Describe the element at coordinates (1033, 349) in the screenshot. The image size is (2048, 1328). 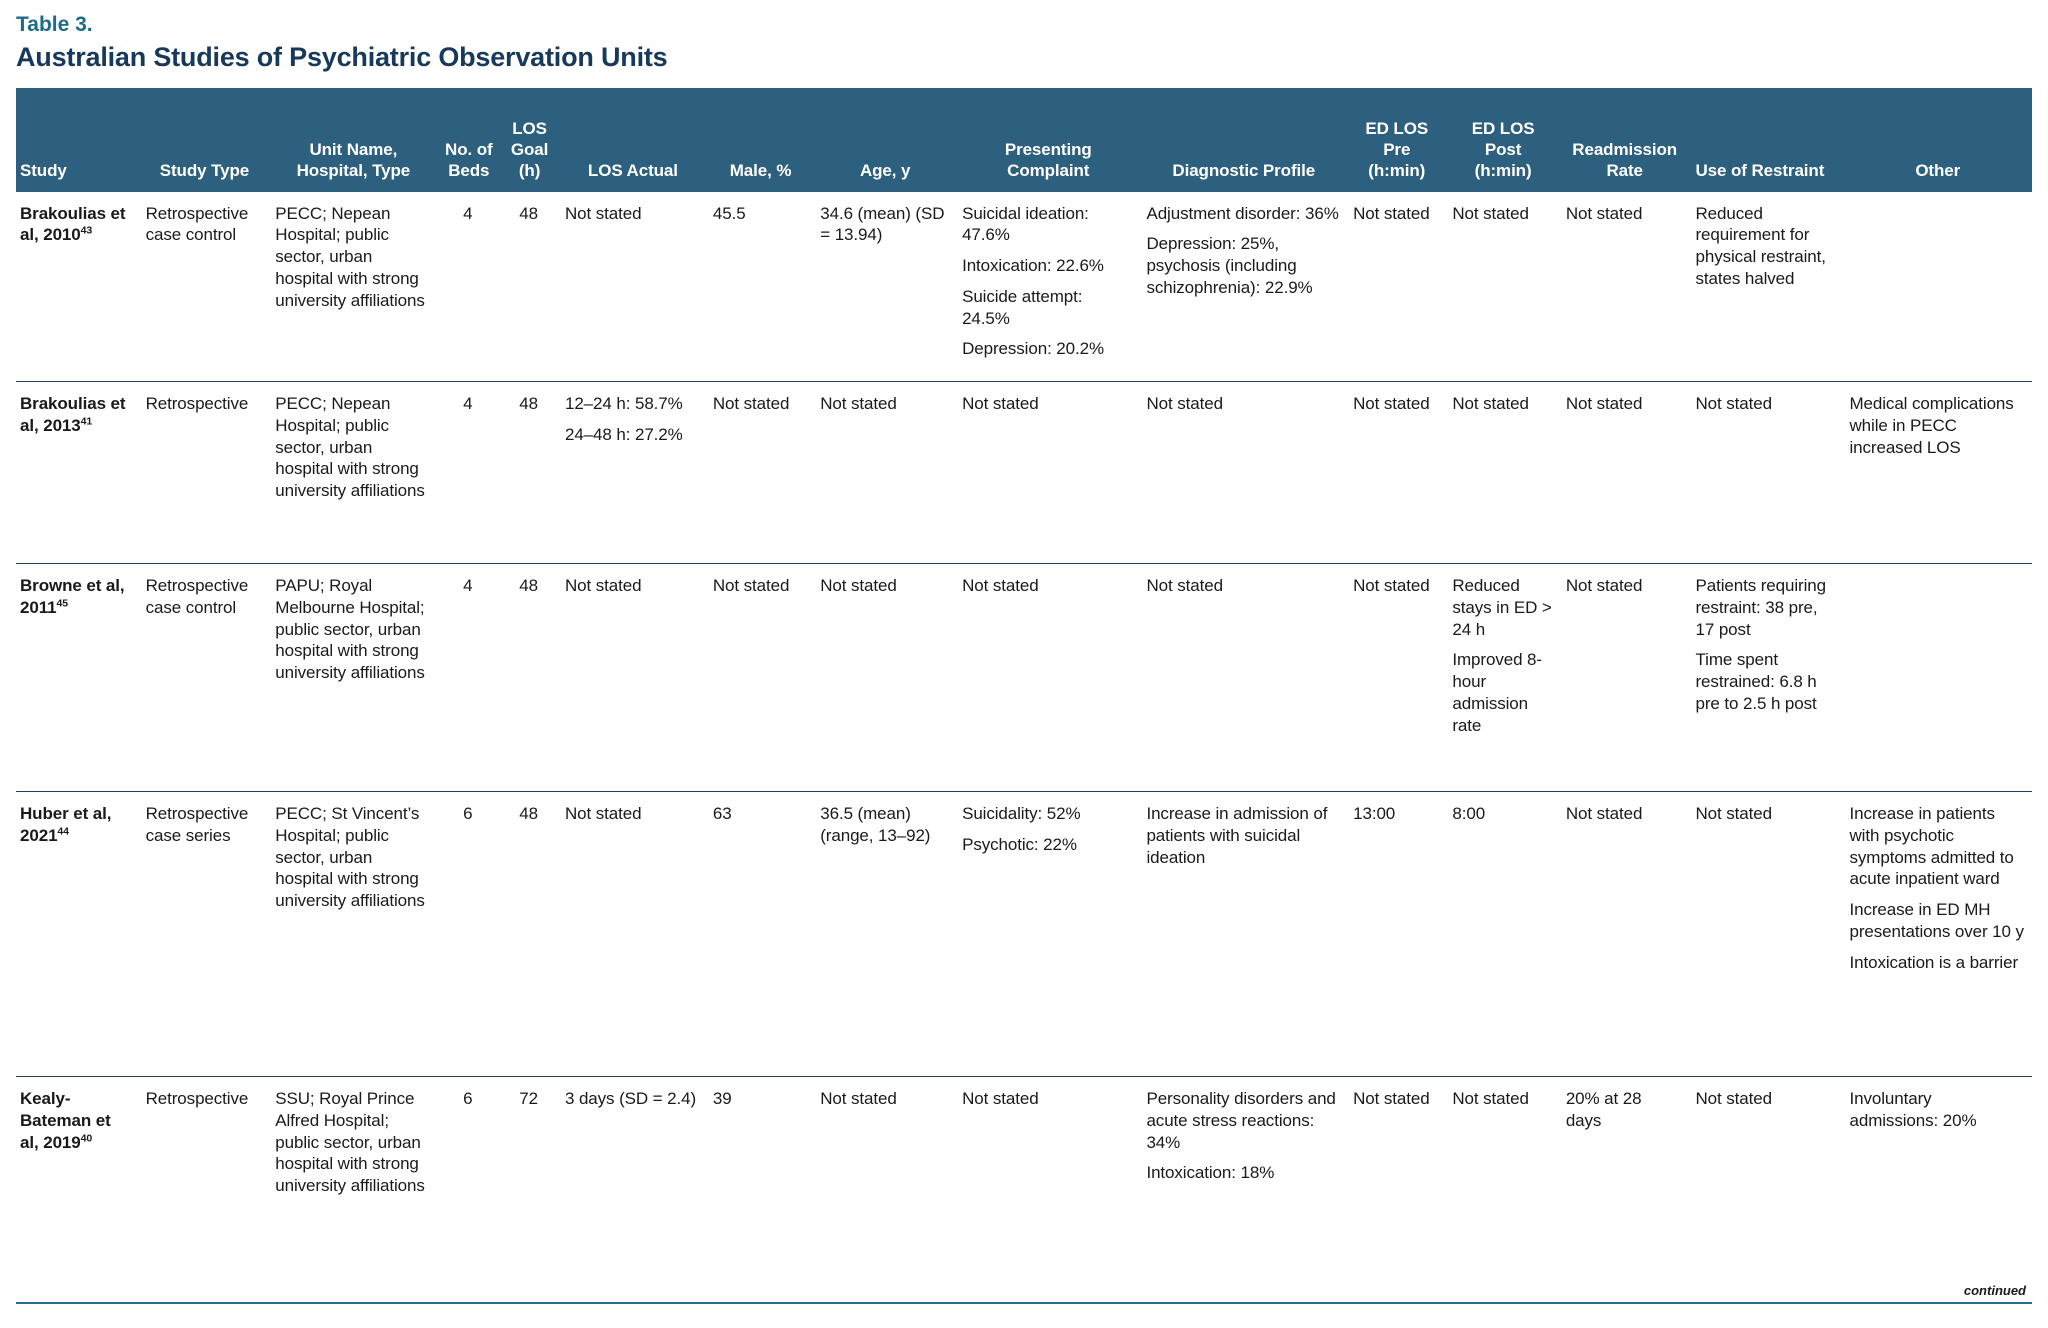
I see `cell-paragraph: Depression: 20.2%` at that location.